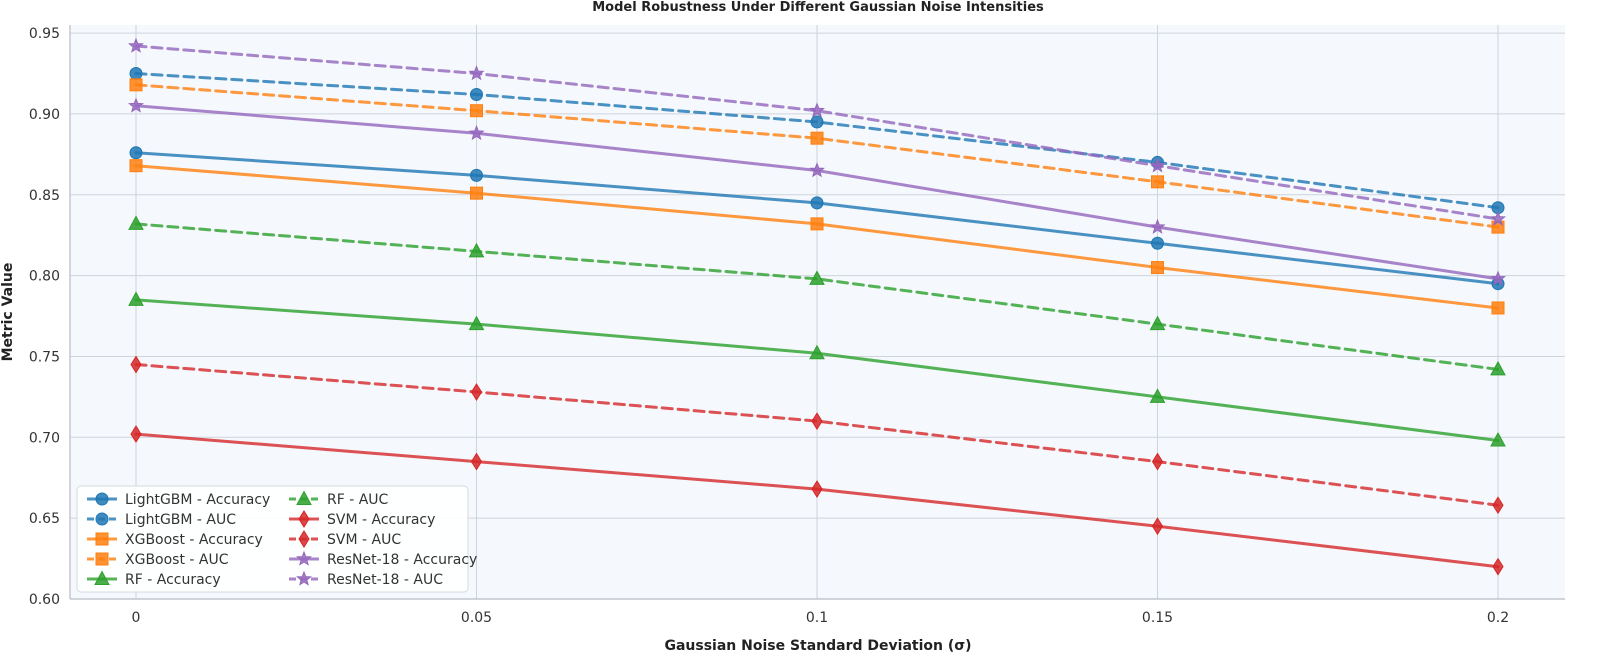  What do you see at coordinates (44, 196) in the screenshot?
I see `y-tick-label: 0.85` at bounding box center [44, 196].